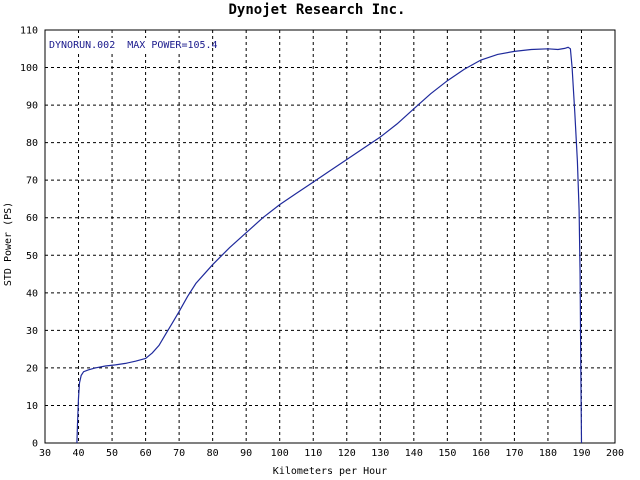 The image size is (640, 480). What do you see at coordinates (380, 453) in the screenshot?
I see `x-tick-label: 130` at bounding box center [380, 453].